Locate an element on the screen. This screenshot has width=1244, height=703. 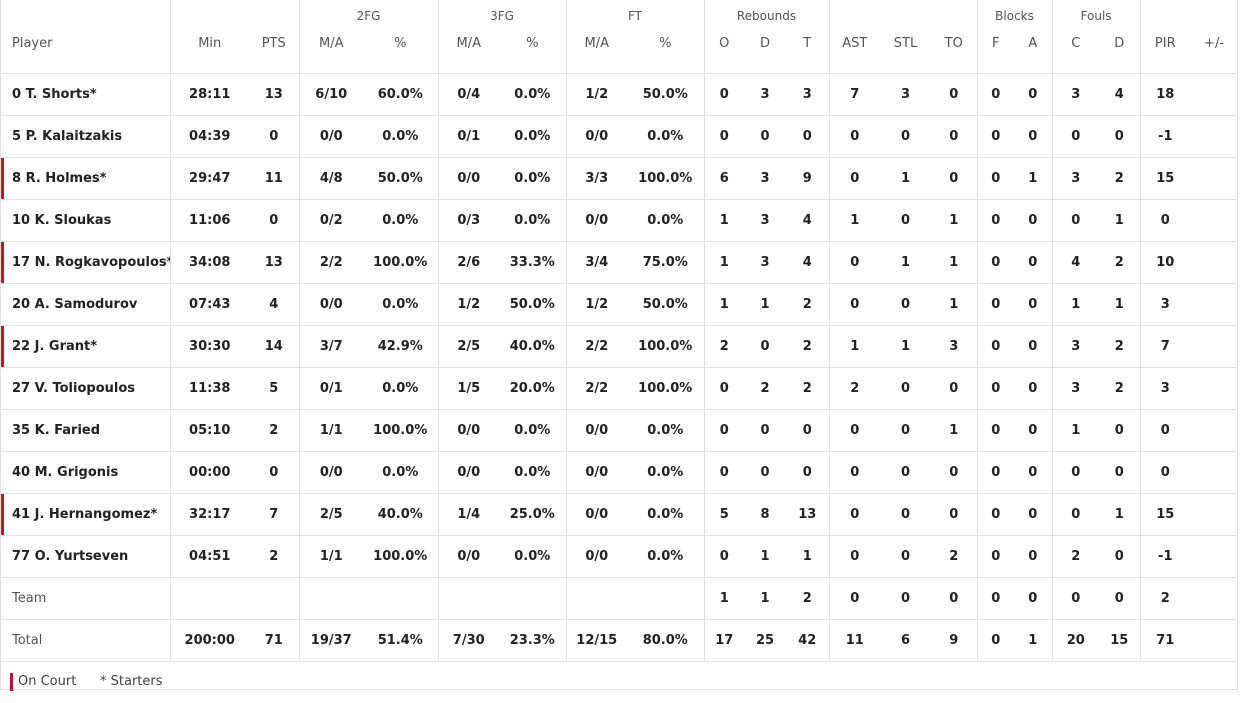
column-header-blk-a: A is located at coordinates (1033, 43).